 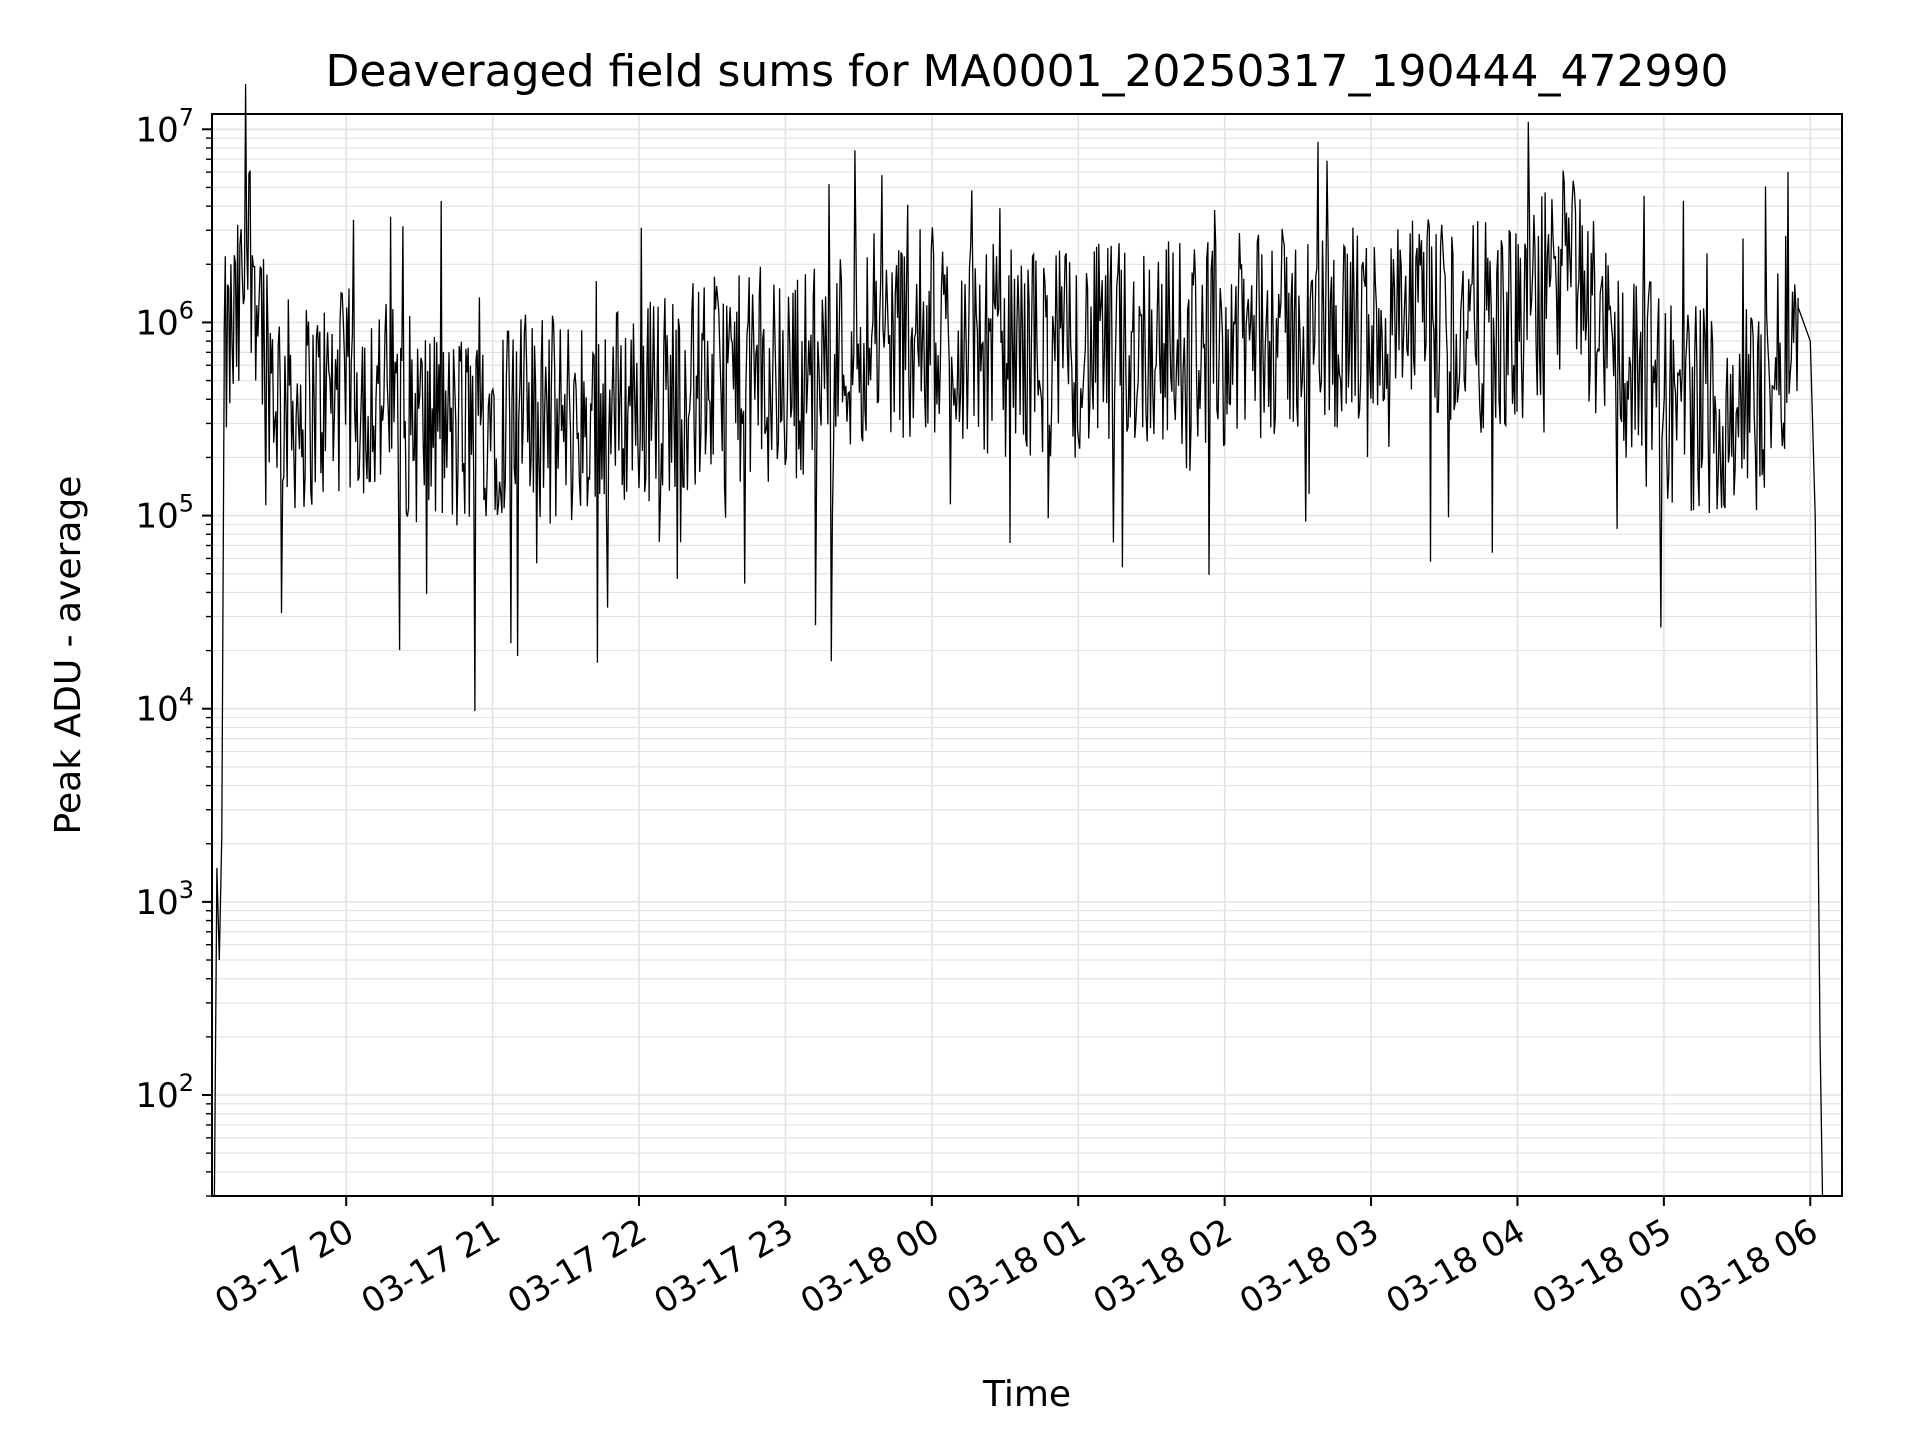 I want to click on x-tick-label: 03-18 06, so click(x=1748, y=1266).